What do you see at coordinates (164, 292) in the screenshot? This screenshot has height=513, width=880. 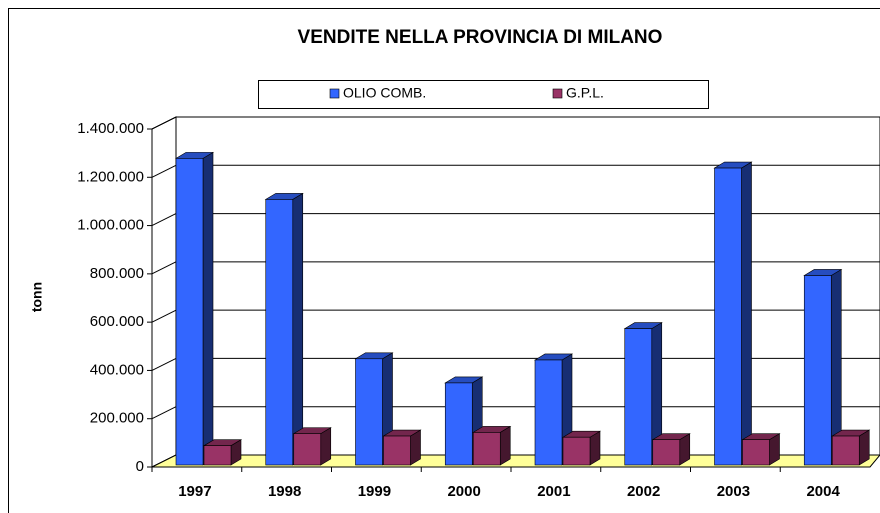 I see `side-wall` at bounding box center [164, 292].